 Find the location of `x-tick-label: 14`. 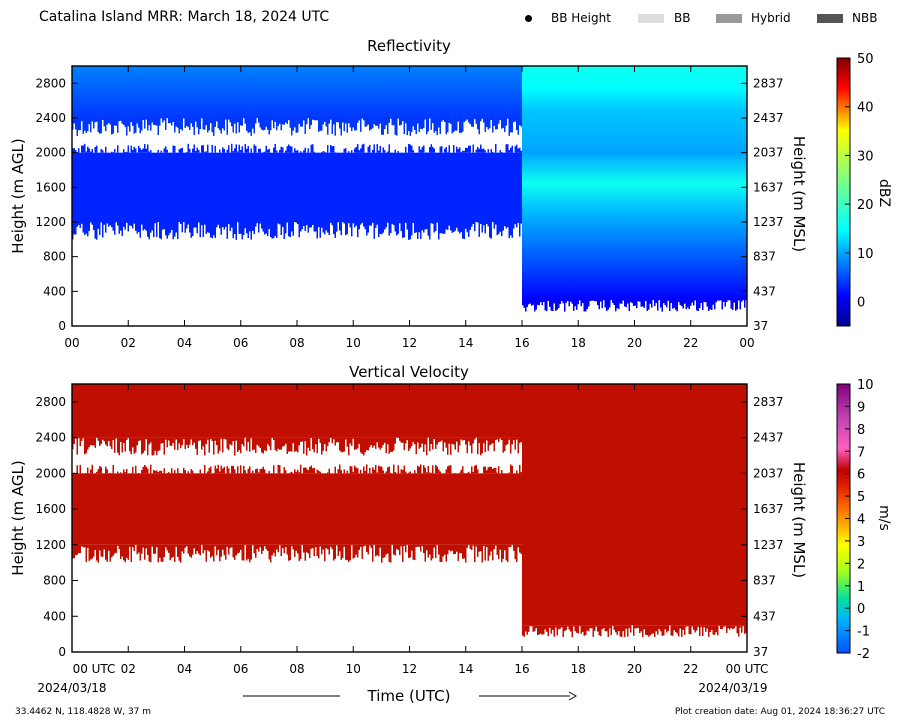

x-tick-label: 14 is located at coordinates (465, 669).